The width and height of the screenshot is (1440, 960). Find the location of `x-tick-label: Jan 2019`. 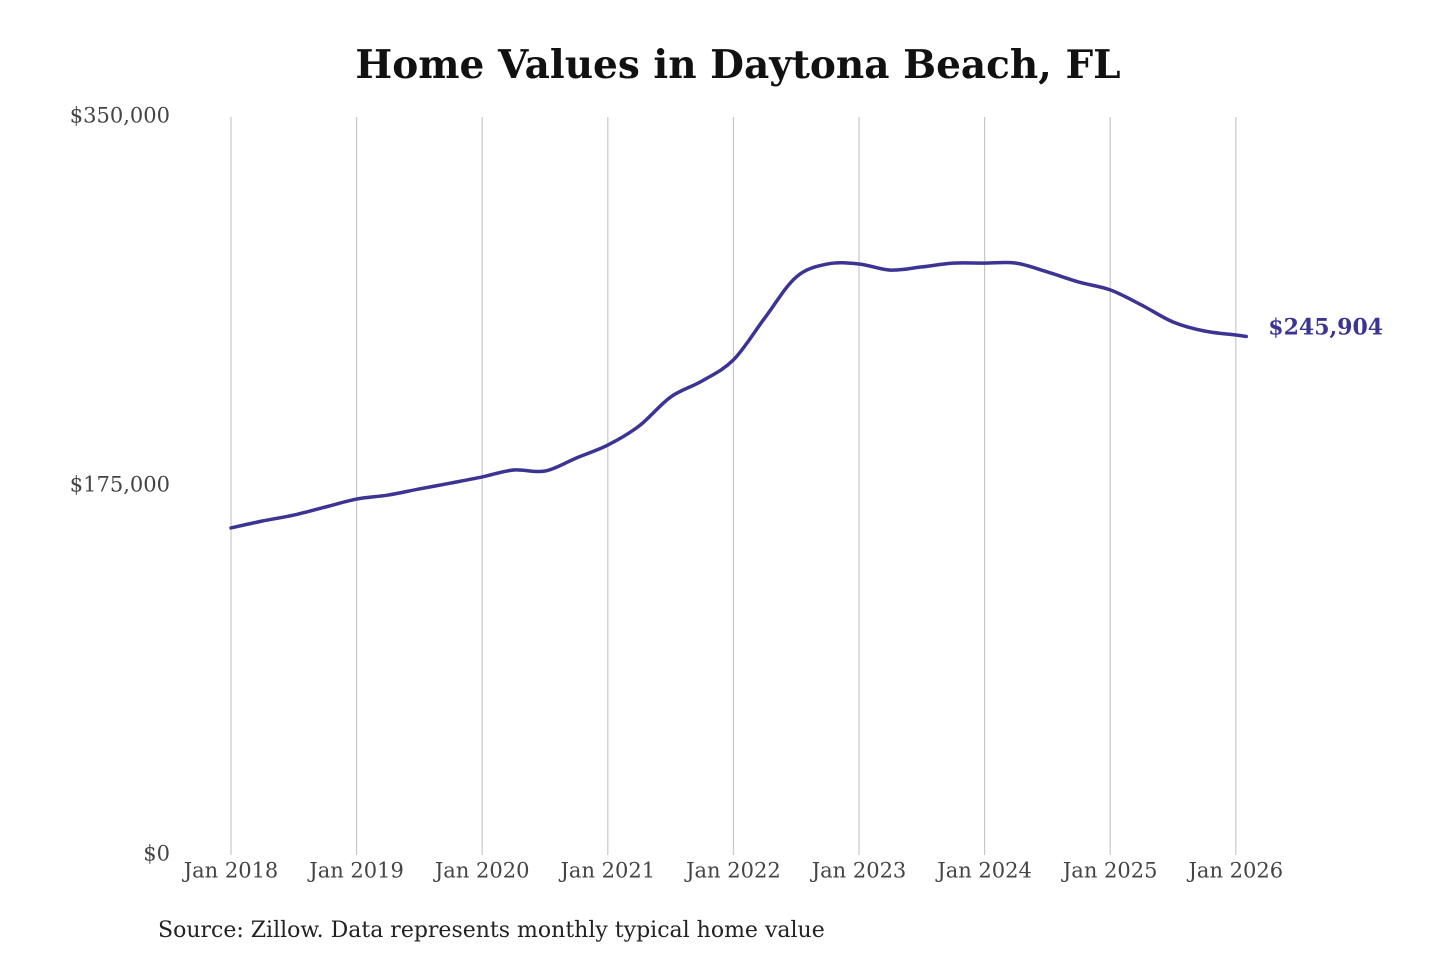

x-tick-label: Jan 2019 is located at coordinates (355, 871).